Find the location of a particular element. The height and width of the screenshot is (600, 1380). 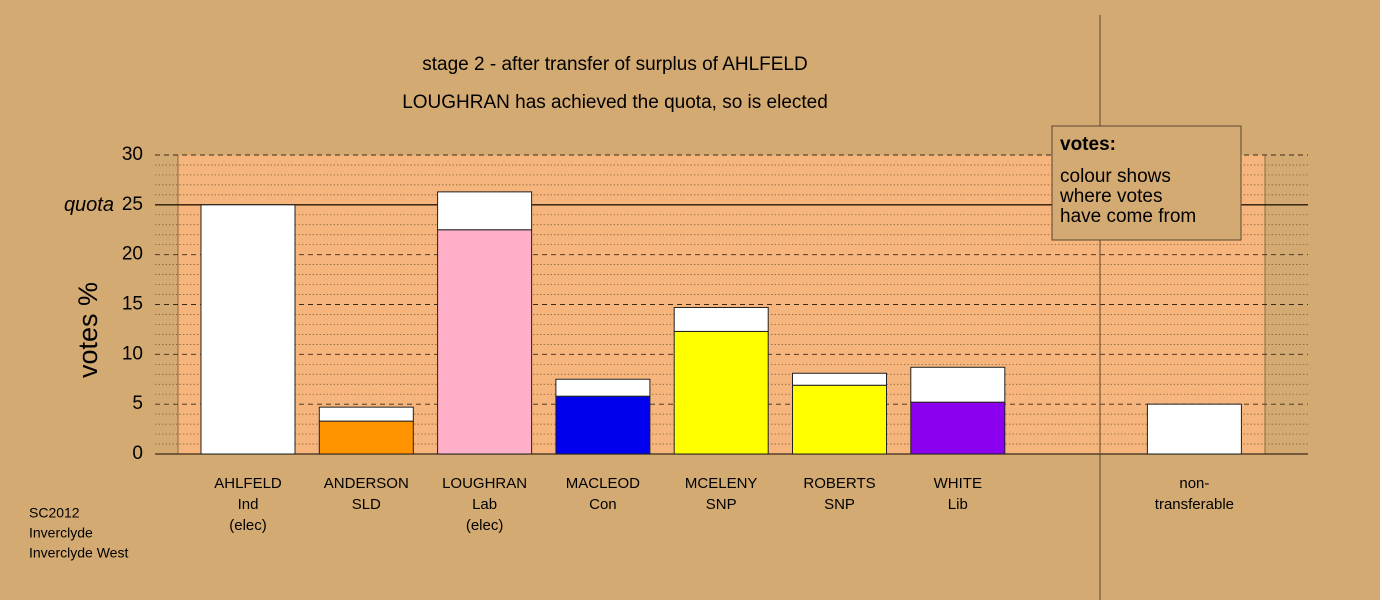

legend-box is located at coordinates (1146, 183).